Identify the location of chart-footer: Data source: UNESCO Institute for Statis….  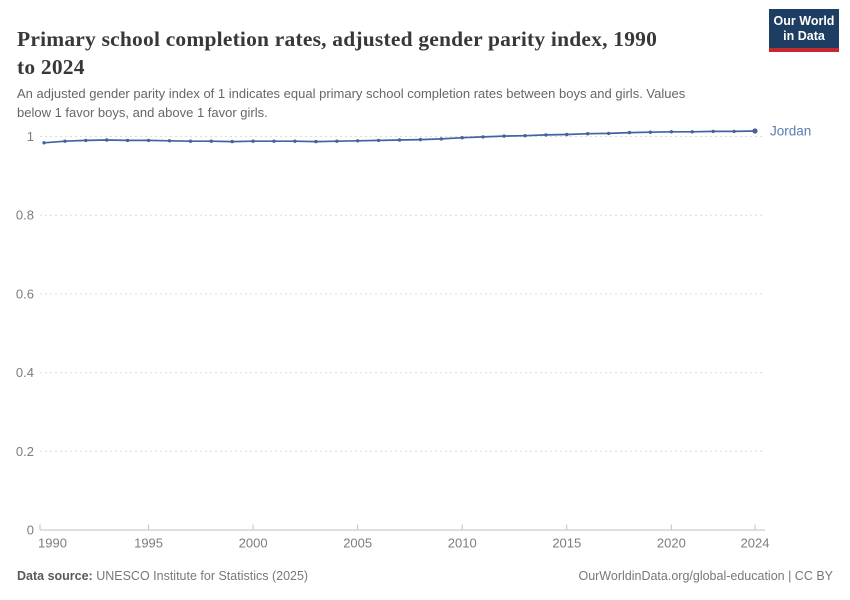
(425, 579).